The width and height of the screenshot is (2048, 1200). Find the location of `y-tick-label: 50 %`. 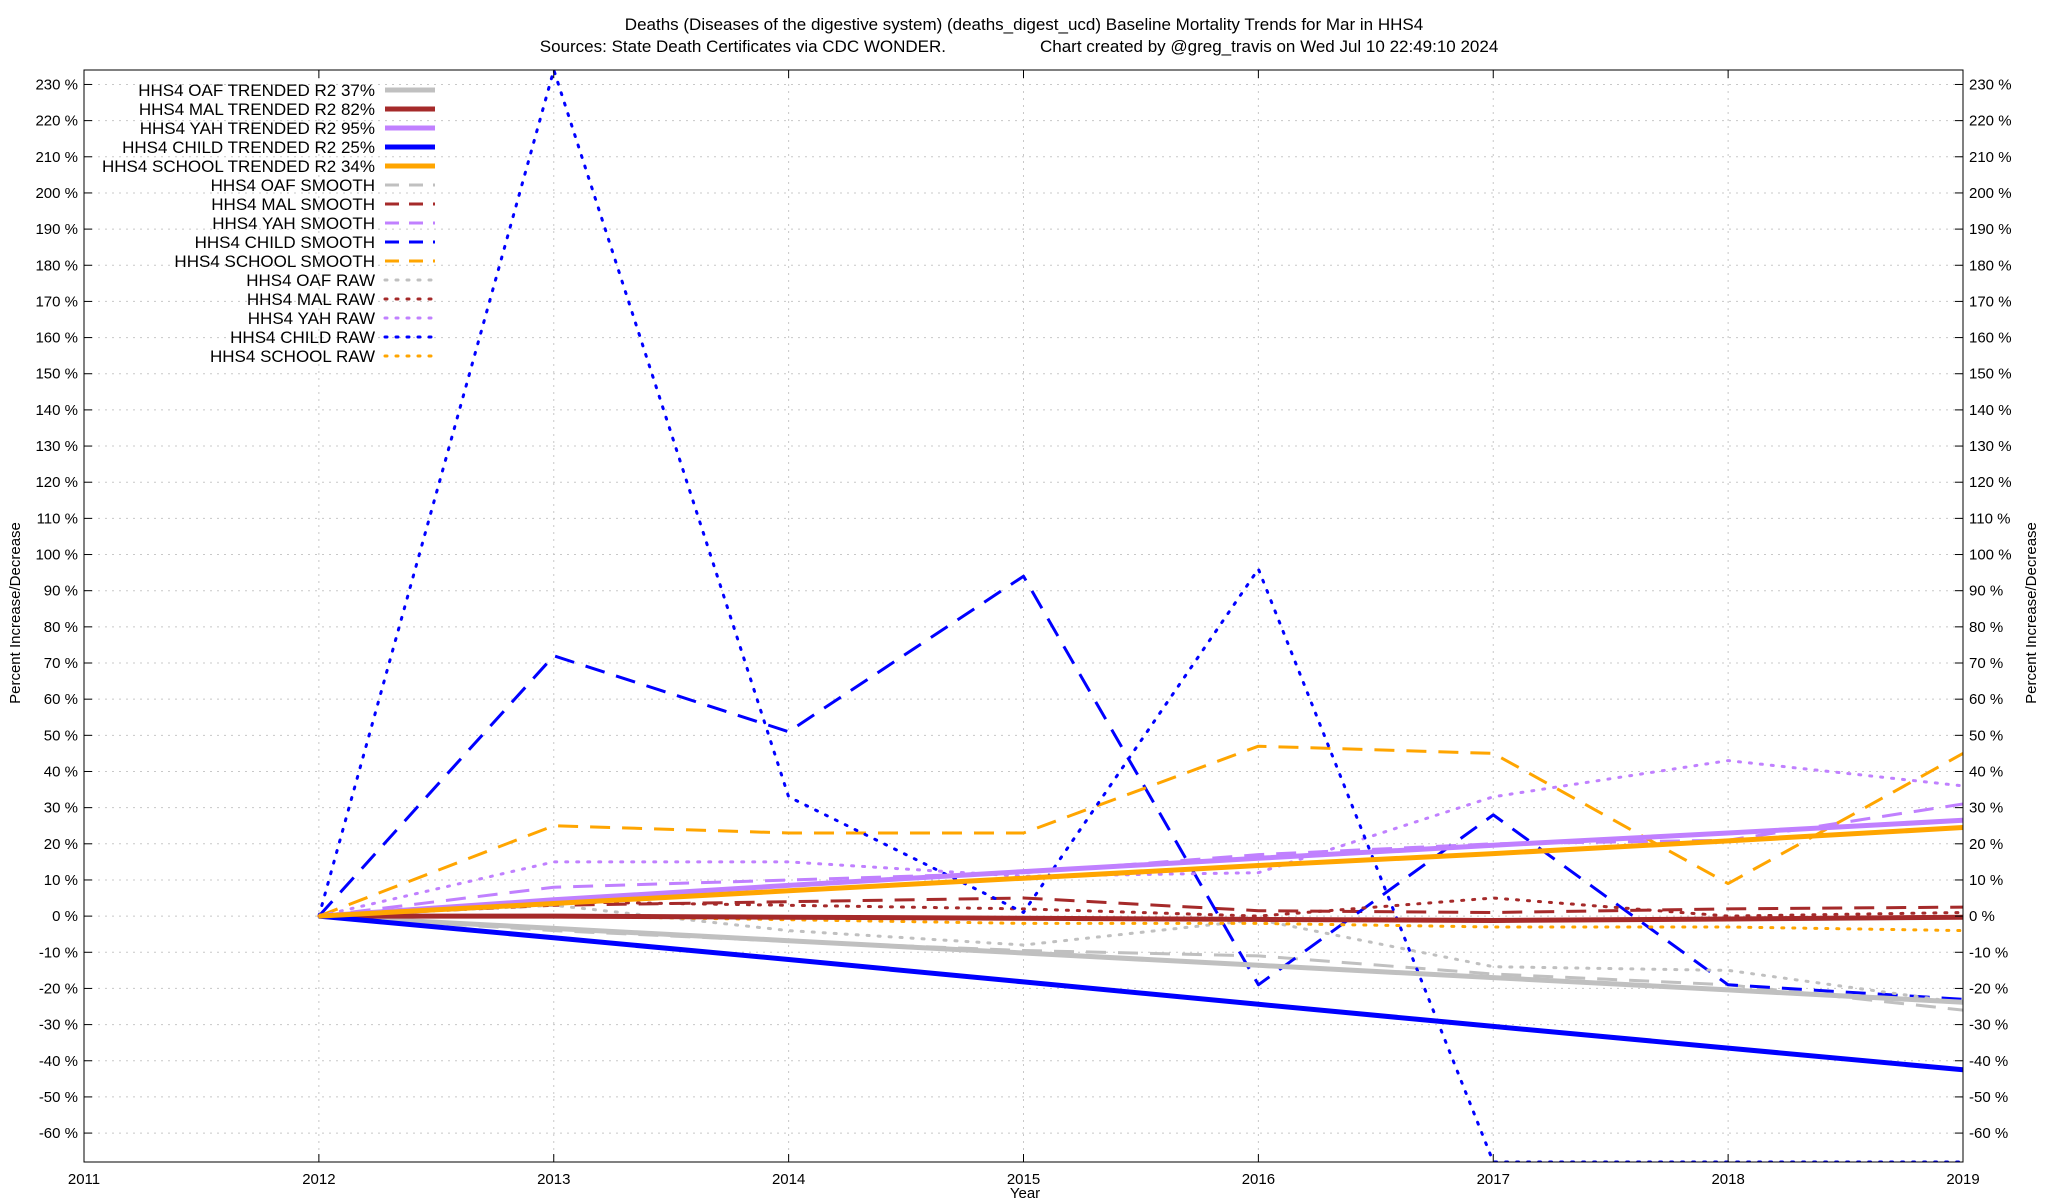

y-tick-label: 50 % is located at coordinates (1986, 735).